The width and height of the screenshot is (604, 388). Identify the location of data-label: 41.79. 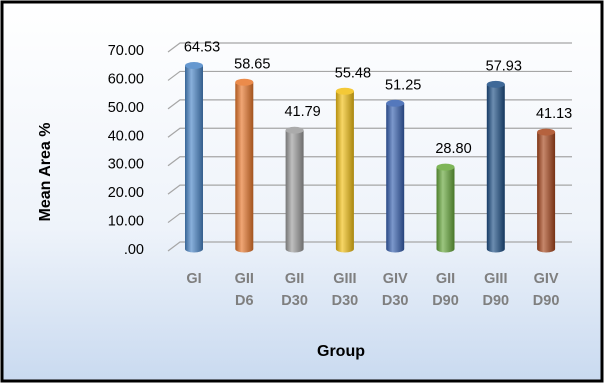
(302, 112).